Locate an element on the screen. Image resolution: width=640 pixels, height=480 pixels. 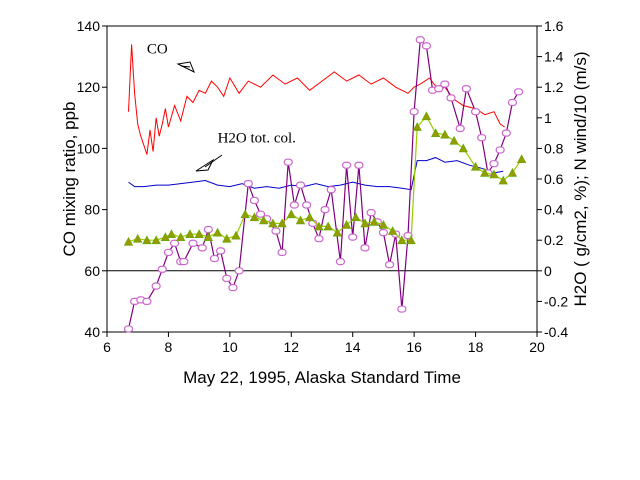
y-left-tick-label: 40 is located at coordinates (92, 332).